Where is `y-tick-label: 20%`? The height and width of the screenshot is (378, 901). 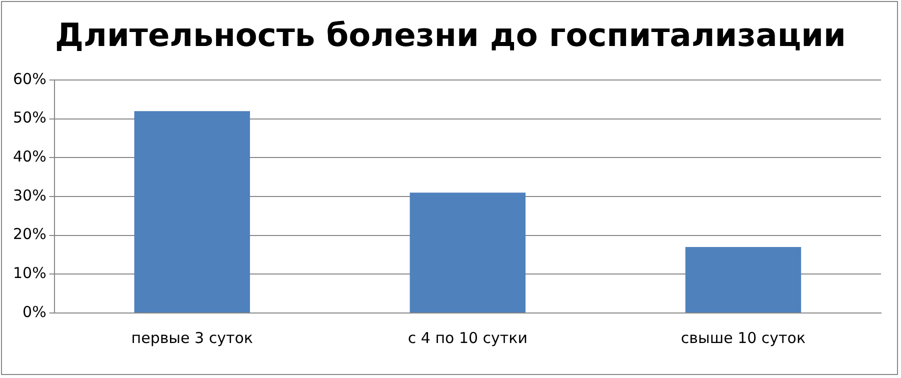 y-tick-label: 20% is located at coordinates (29, 234).